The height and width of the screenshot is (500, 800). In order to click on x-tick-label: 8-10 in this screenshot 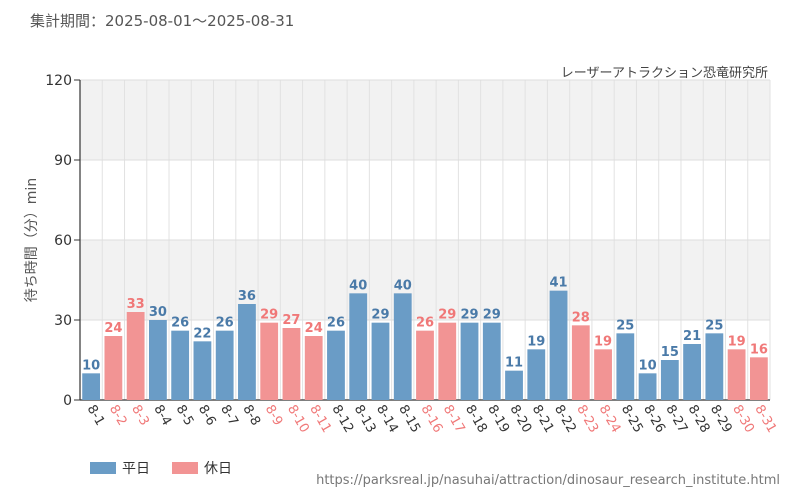, I will do `click(298, 419)`.